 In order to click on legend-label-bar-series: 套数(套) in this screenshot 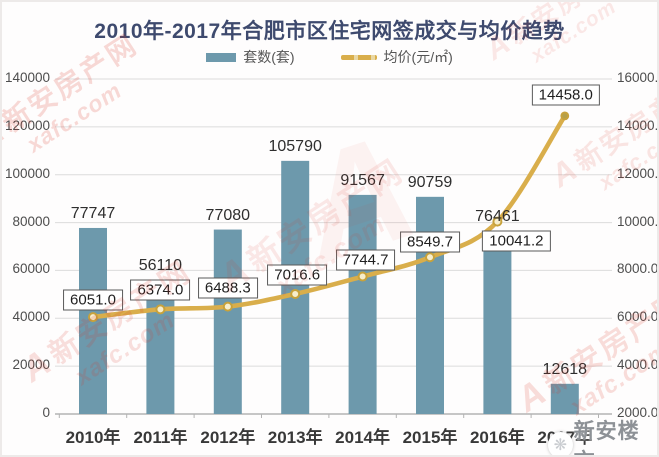, I will do `click(269, 57)`.